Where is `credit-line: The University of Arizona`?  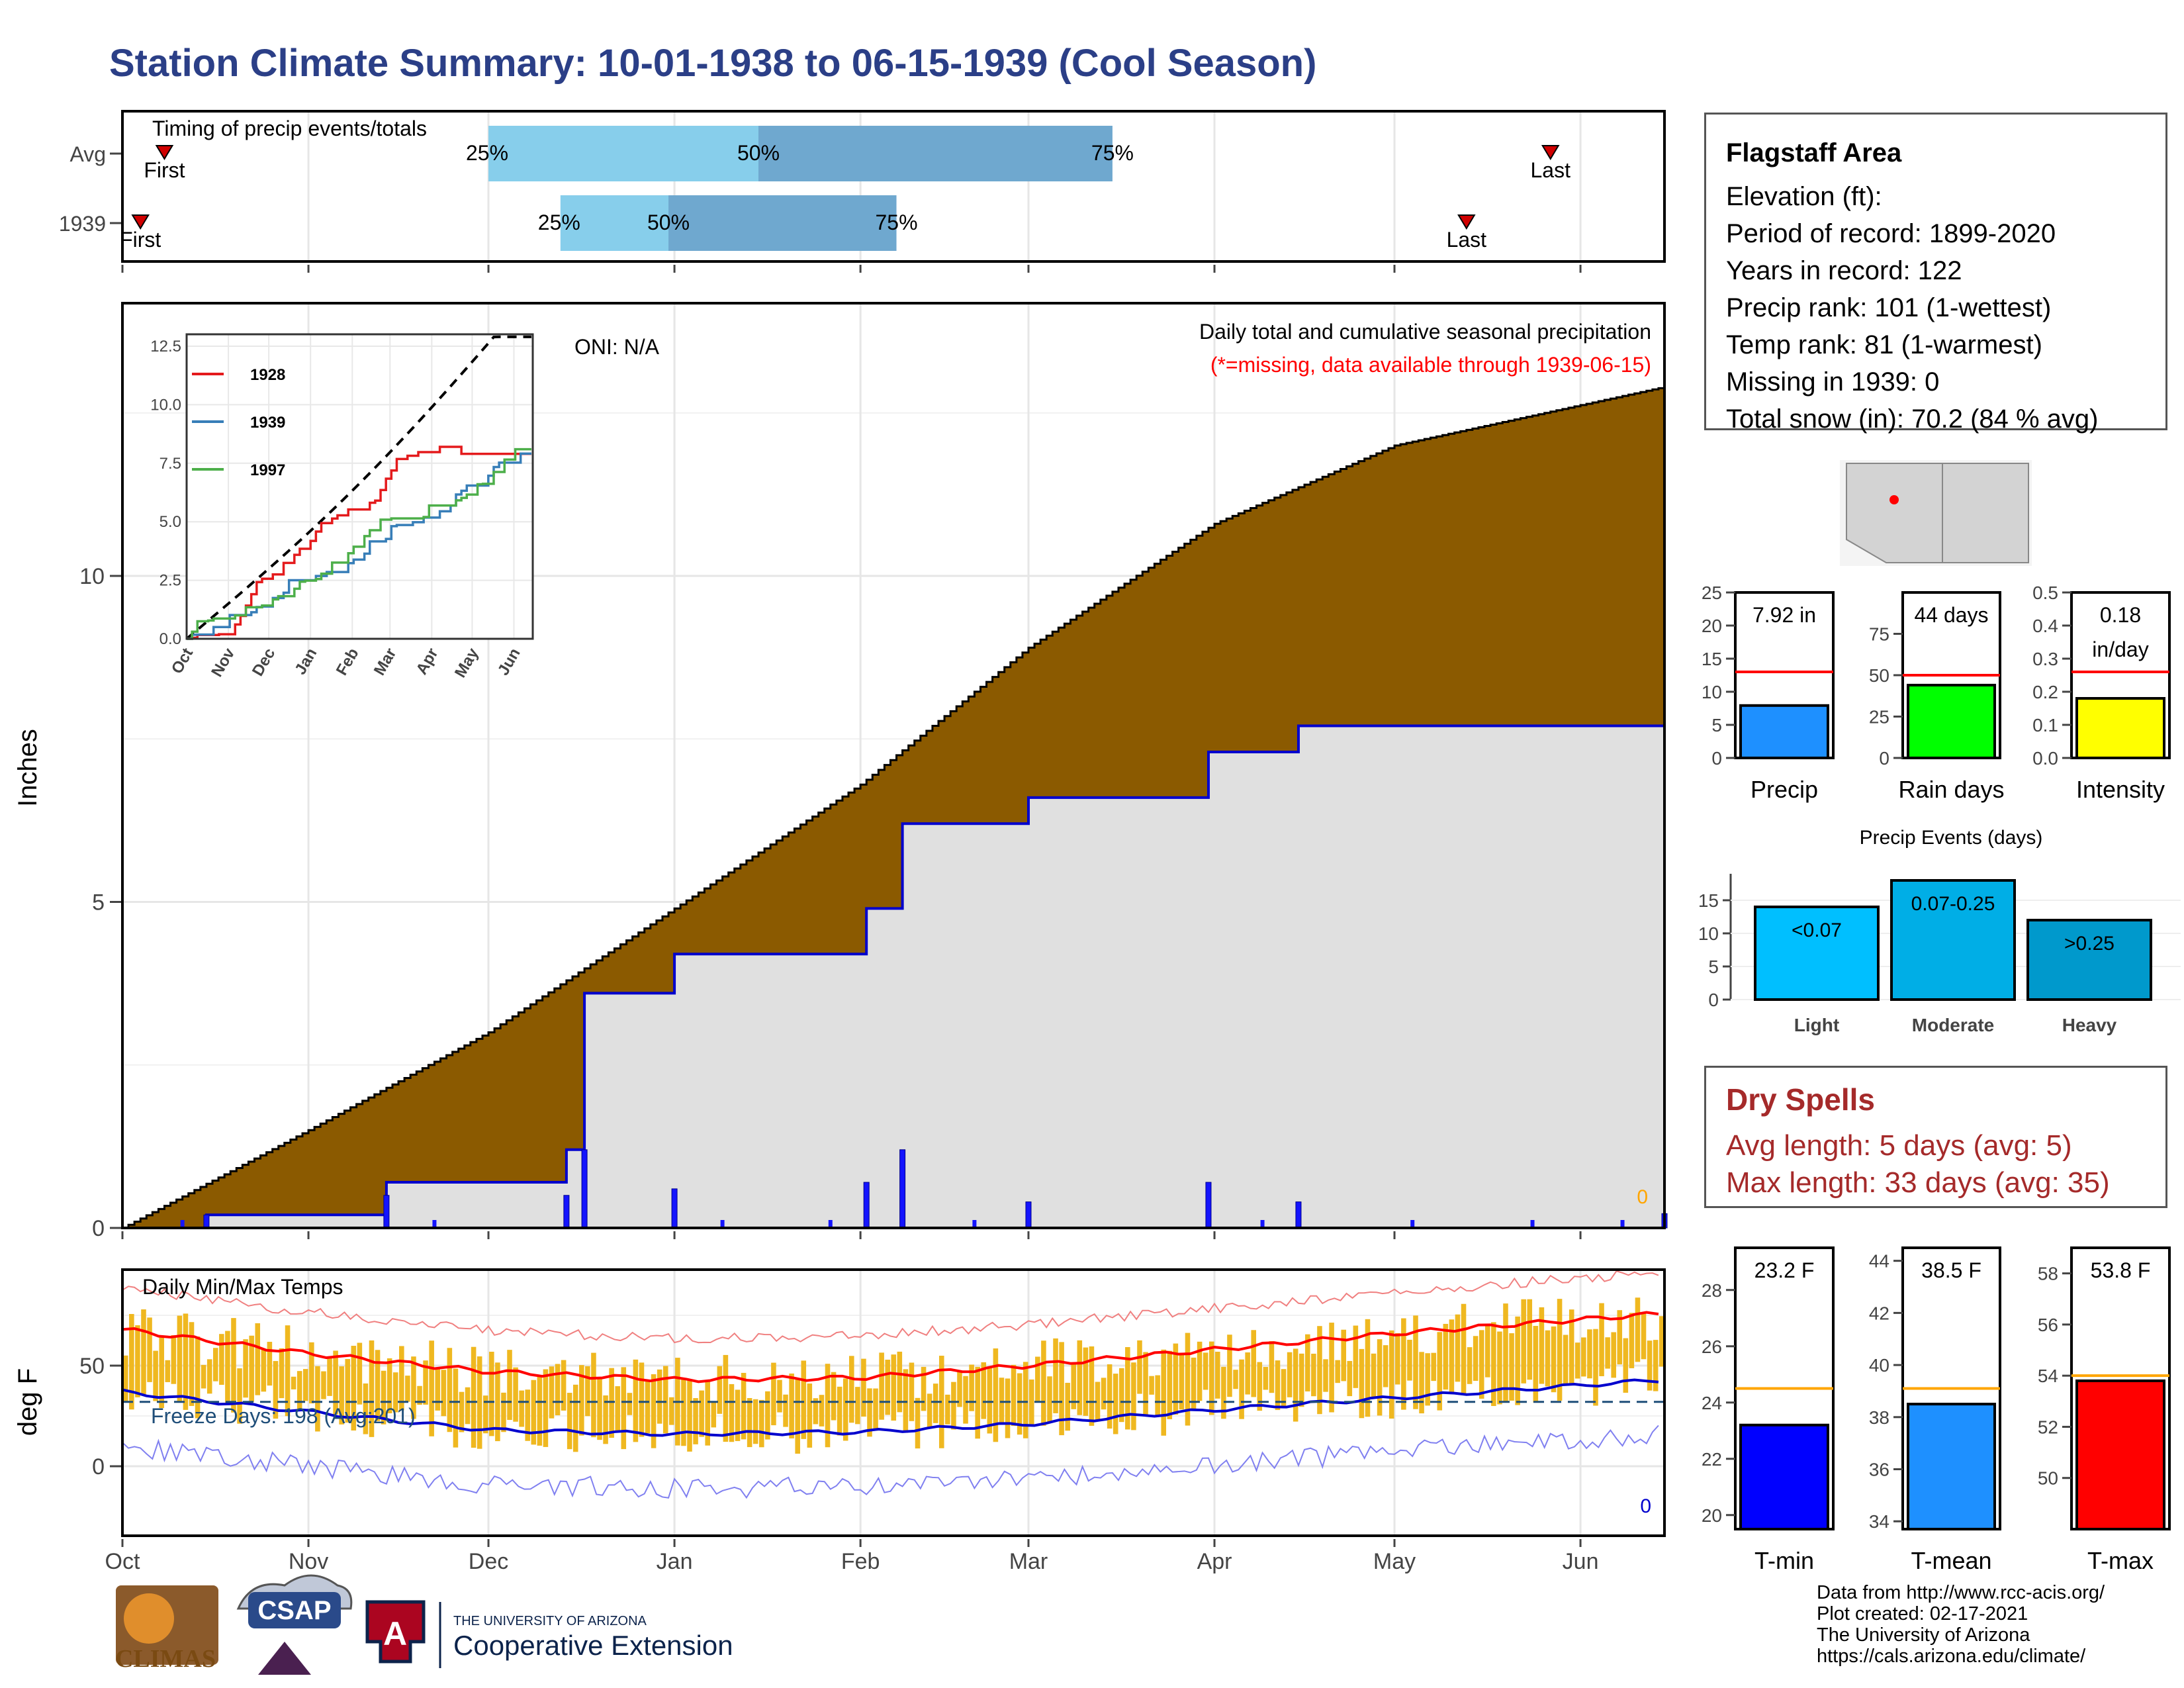 credit-line: The University of Arizona is located at coordinates (1923, 1635).